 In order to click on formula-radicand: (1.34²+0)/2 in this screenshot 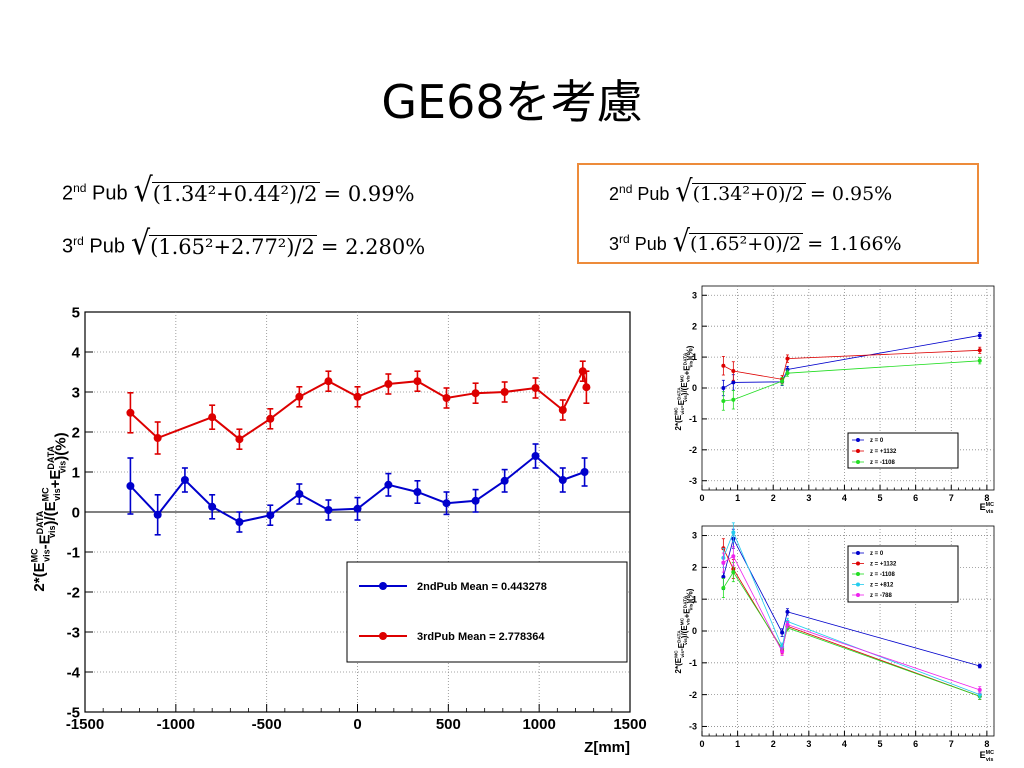, I will do `click(748, 194)`.